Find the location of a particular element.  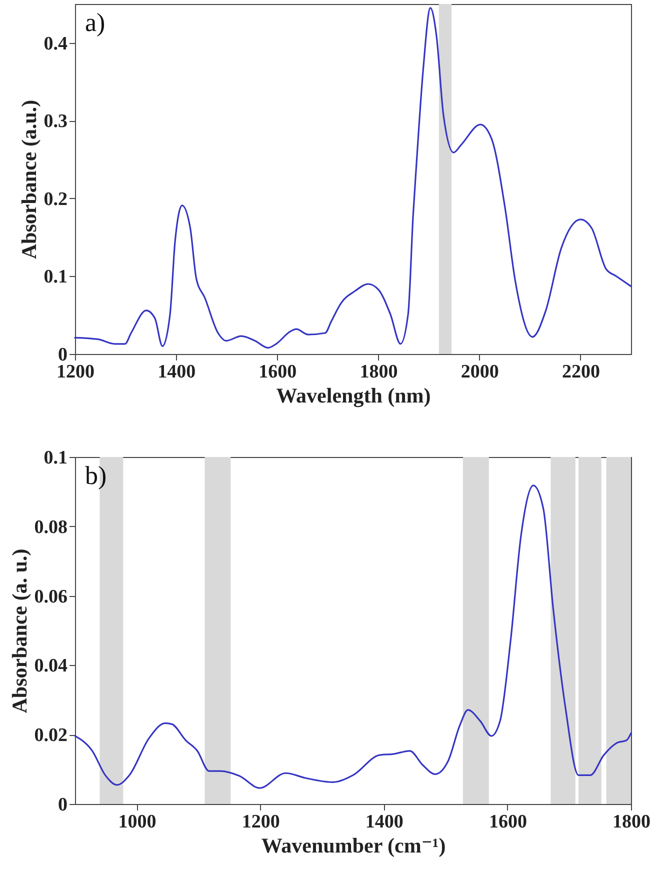

annotation: b) is located at coordinates (96, 475).